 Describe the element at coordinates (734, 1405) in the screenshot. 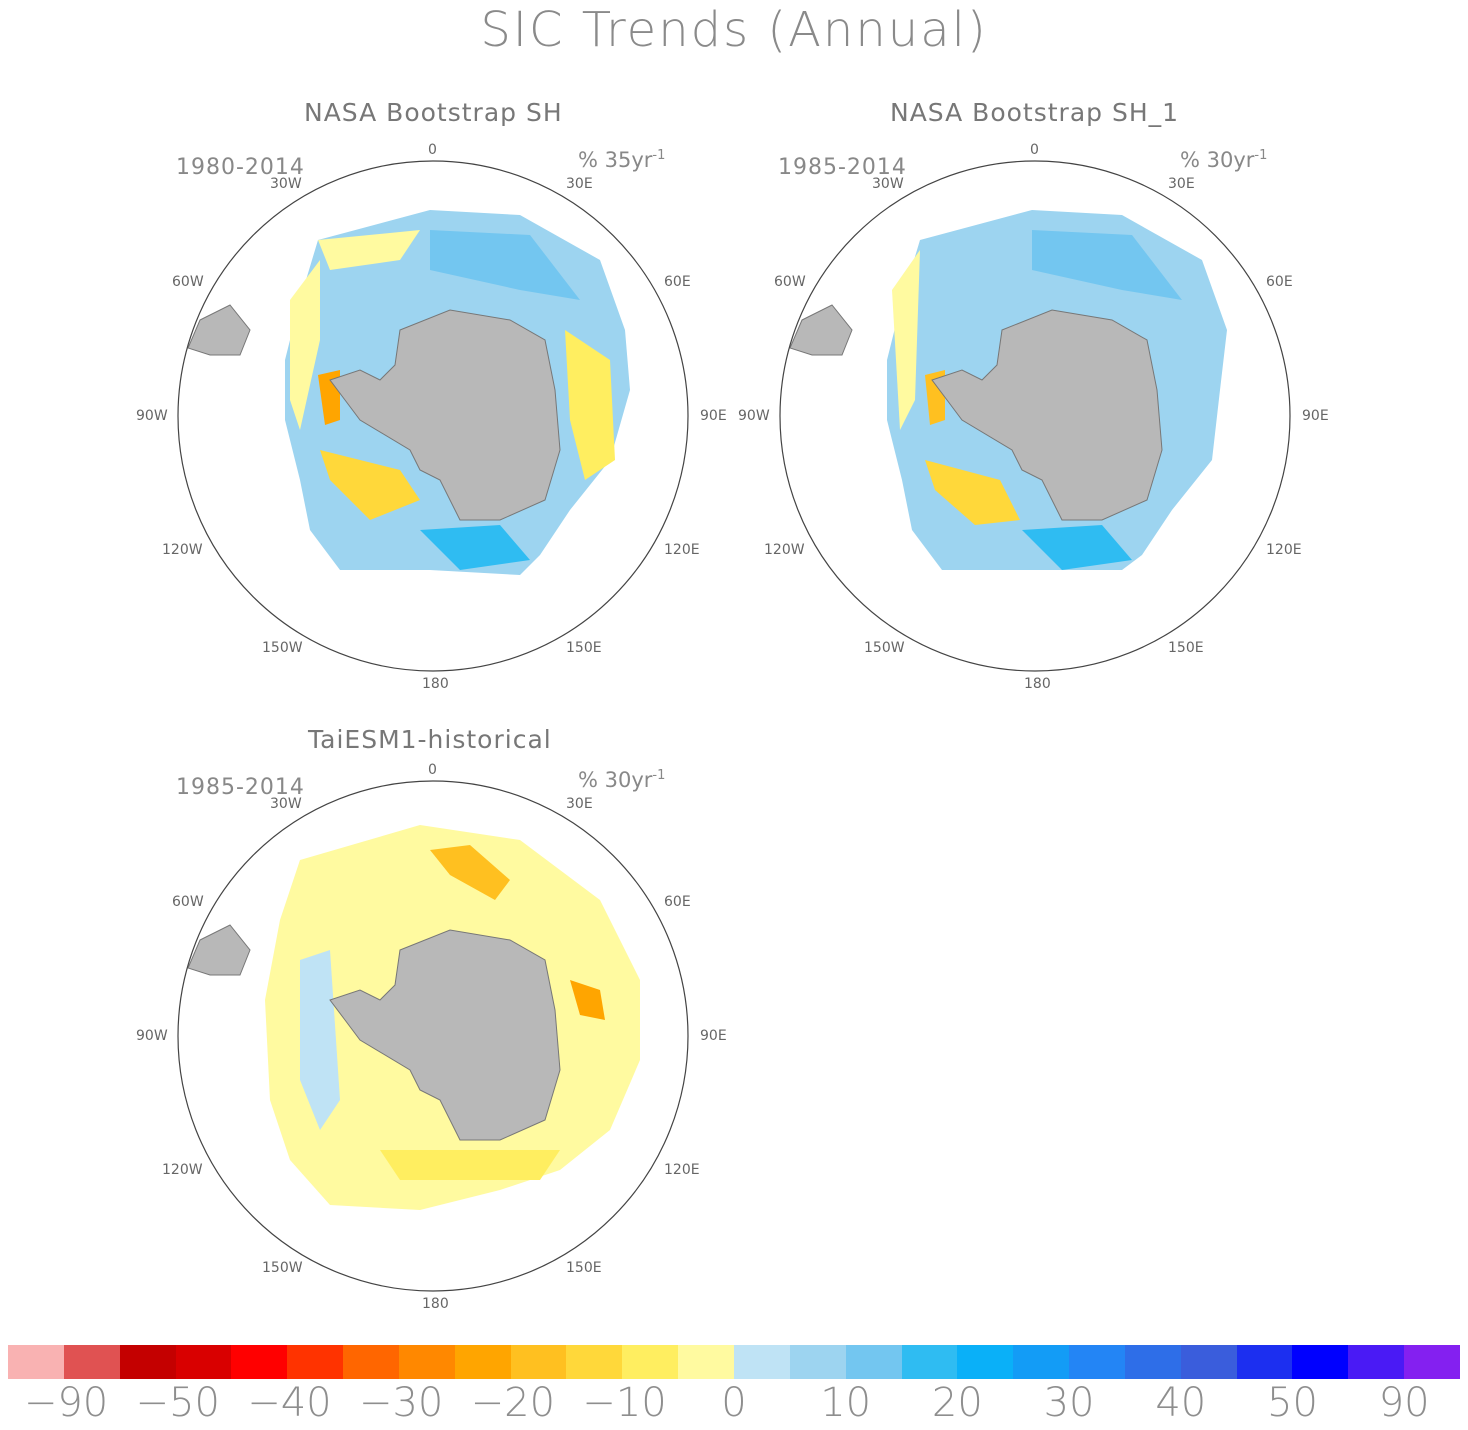

I see `colorbar-tick-labels: −90 −50 −40 −30 −20 −10 0 10 20 30 40 50 90` at that location.